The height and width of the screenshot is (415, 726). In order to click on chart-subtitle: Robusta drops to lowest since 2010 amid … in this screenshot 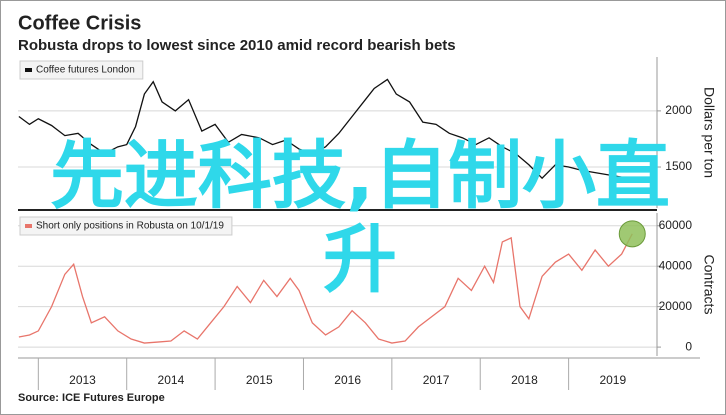, I will do `click(237, 45)`.